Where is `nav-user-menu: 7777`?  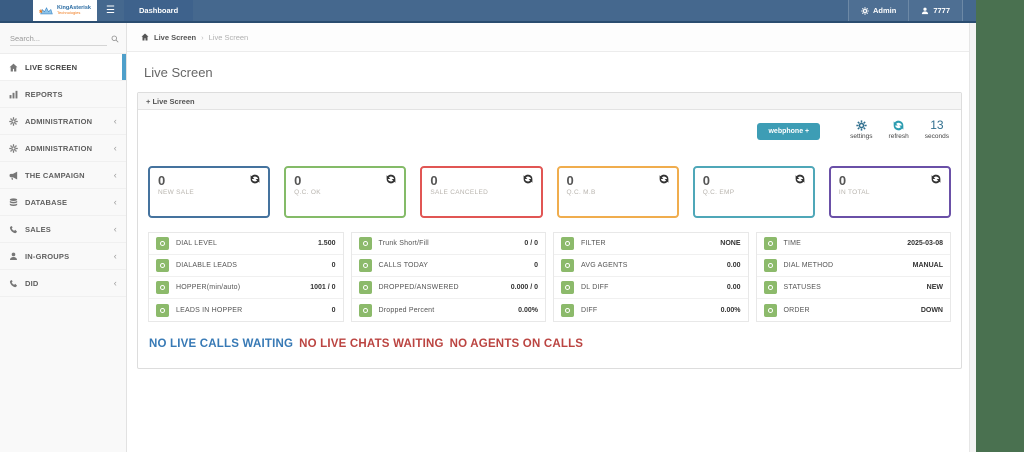
nav-user-menu: 7777 is located at coordinates (935, 10).